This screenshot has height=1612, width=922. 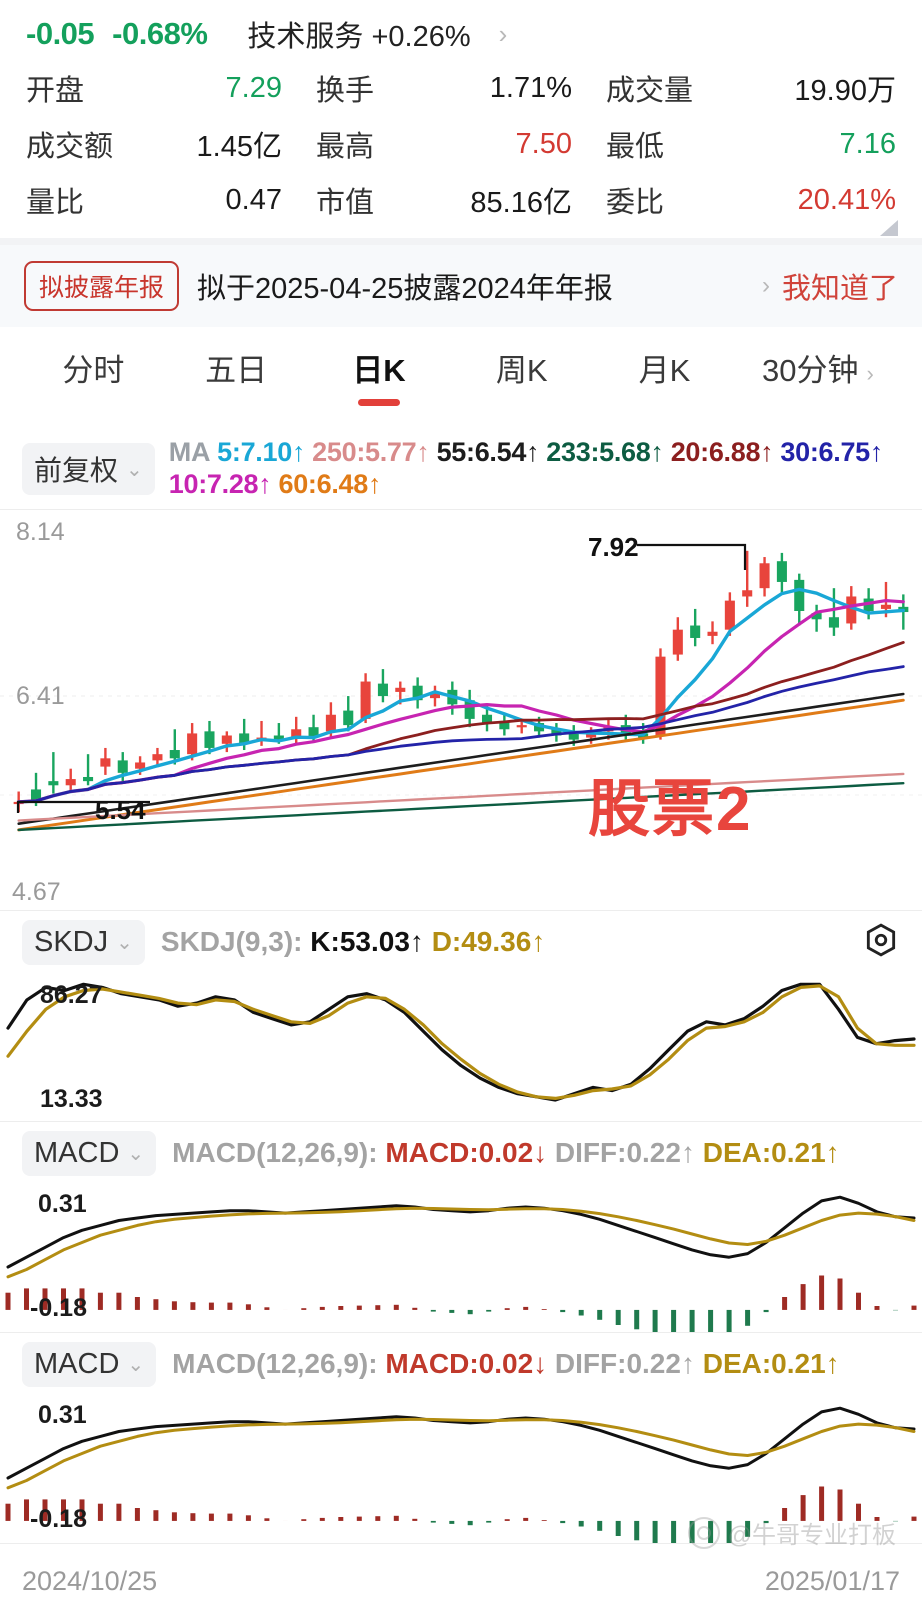 I want to click on low-price-marker: 5.54, so click(x=120, y=810).